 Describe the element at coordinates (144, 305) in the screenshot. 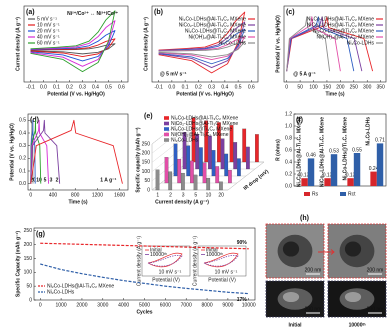

I see `x-tick-label: 5000` at that location.